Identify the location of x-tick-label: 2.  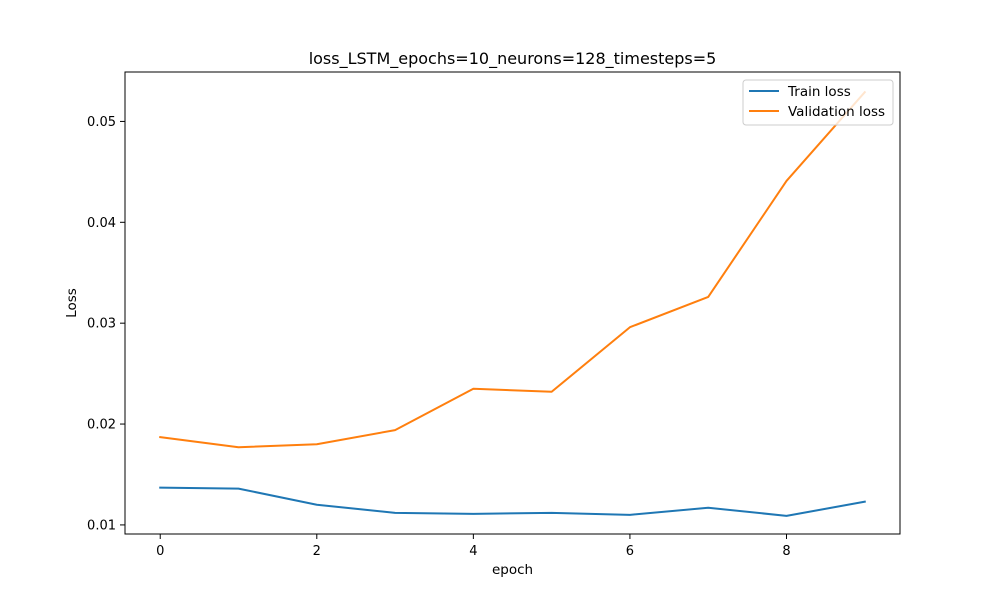
(317, 551).